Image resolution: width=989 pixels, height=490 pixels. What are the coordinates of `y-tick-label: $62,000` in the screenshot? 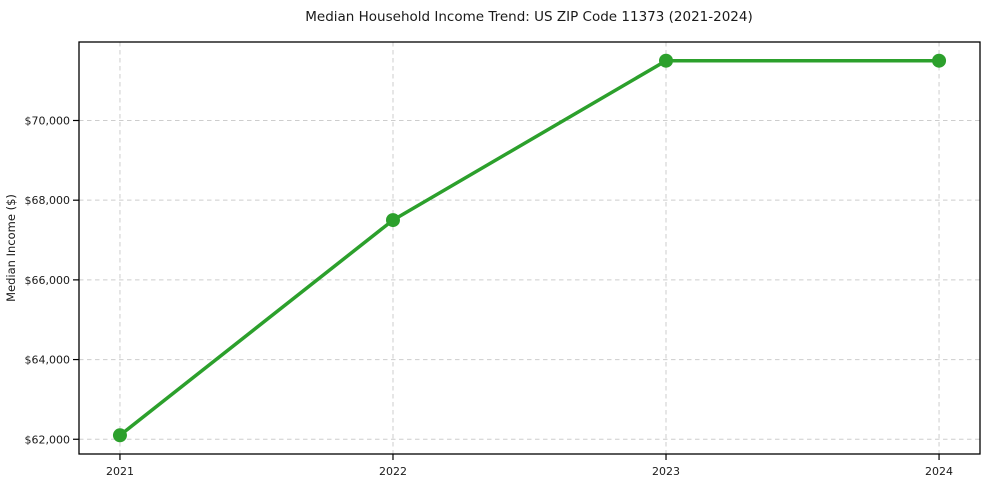 It's located at (48, 439).